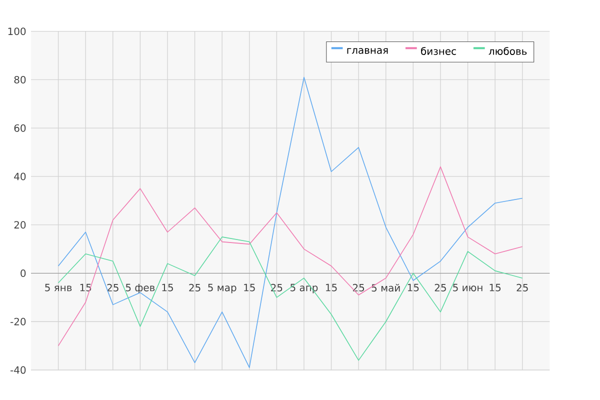 The width and height of the screenshot is (600, 400). Describe the element at coordinates (18, 370) in the screenshot. I see `y-tick-label: -40` at that location.